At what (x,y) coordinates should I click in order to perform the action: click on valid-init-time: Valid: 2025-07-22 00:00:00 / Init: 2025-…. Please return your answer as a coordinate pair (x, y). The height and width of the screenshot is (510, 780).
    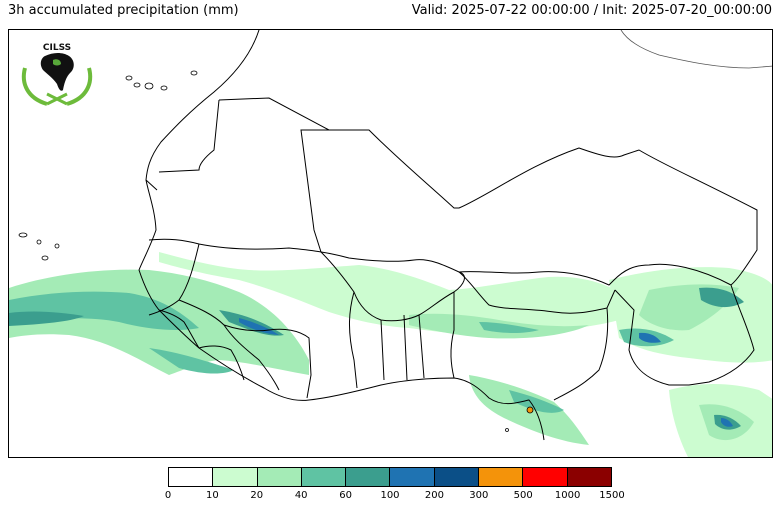
    Looking at the image, I should click on (591, 10).